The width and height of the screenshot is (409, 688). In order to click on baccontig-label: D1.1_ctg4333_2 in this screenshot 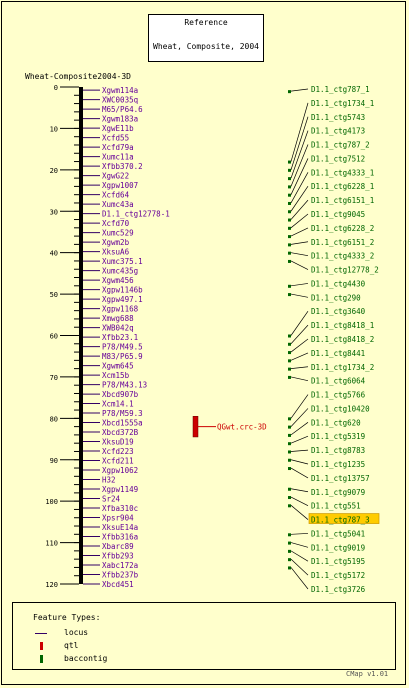, I will do `click(342, 256)`.